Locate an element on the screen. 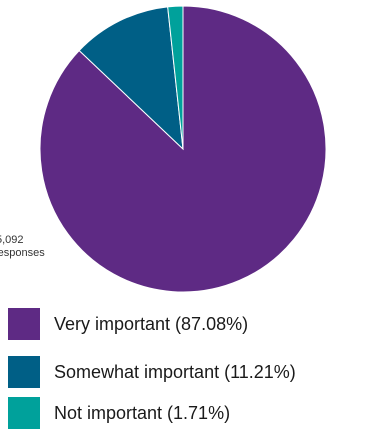 This screenshot has height=434, width=372. legend-item-somewhat-important: Somewhat important (11.21%) is located at coordinates (152, 372).